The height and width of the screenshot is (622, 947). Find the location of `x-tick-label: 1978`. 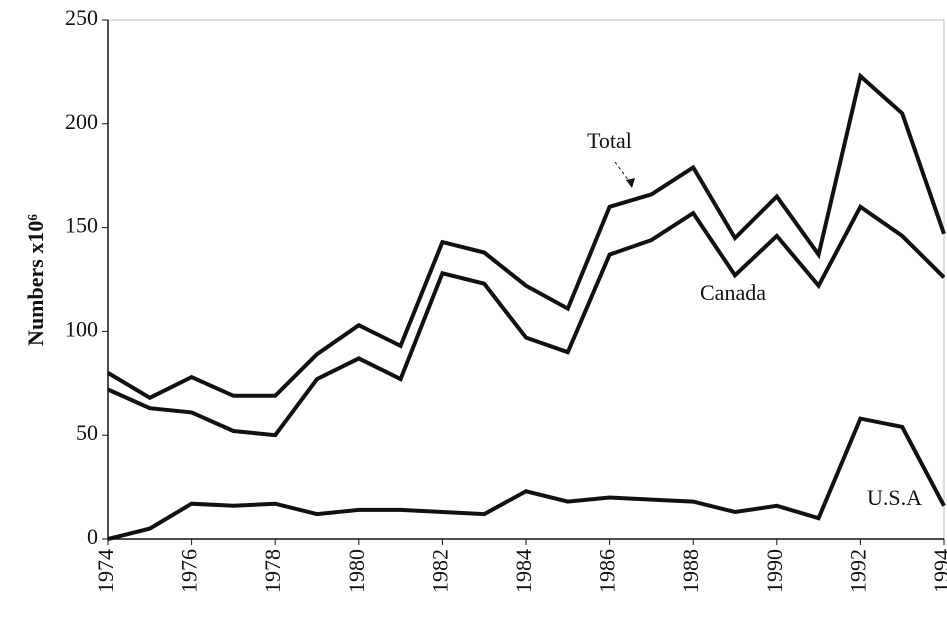

x-tick-label: 1978 is located at coordinates (272, 571).